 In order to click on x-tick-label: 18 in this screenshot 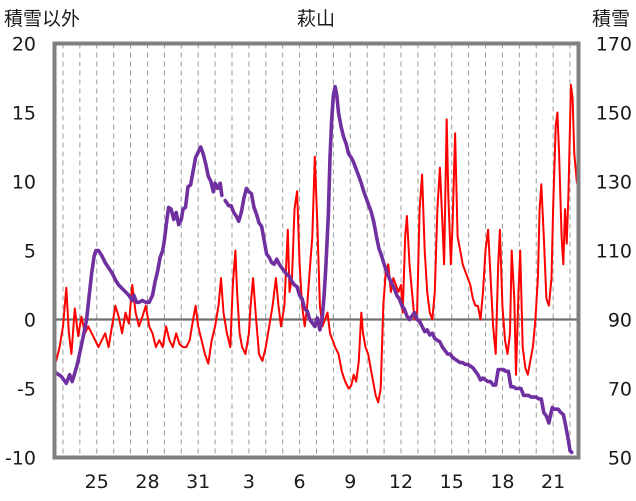, I will do `click(502, 482)`.